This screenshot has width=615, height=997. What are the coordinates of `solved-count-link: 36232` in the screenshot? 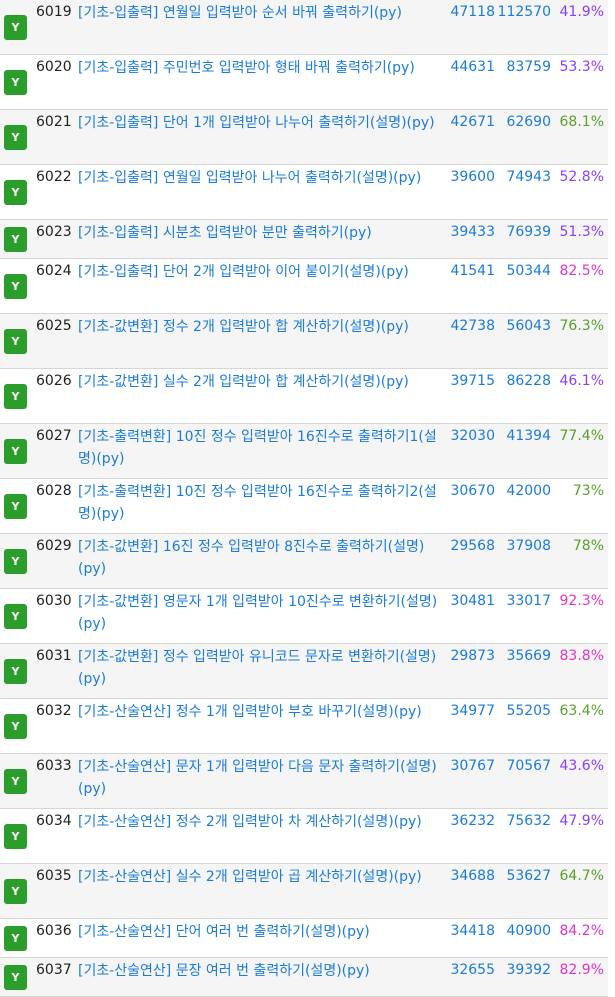 It's located at (472, 821).